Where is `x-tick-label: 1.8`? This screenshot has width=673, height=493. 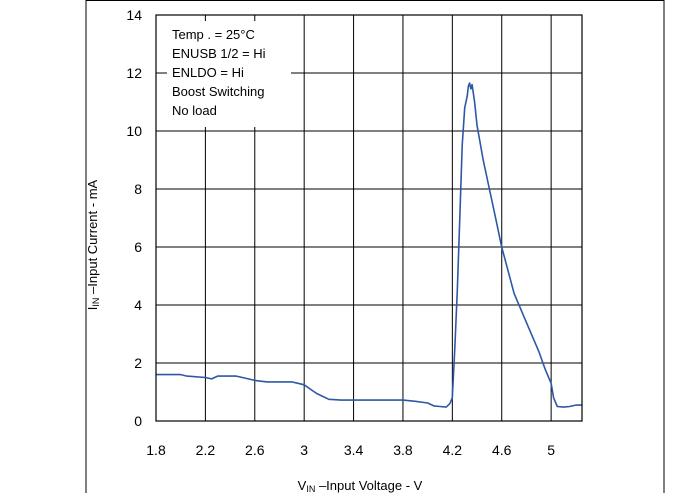 x-tick-label: 1.8 is located at coordinates (156, 450).